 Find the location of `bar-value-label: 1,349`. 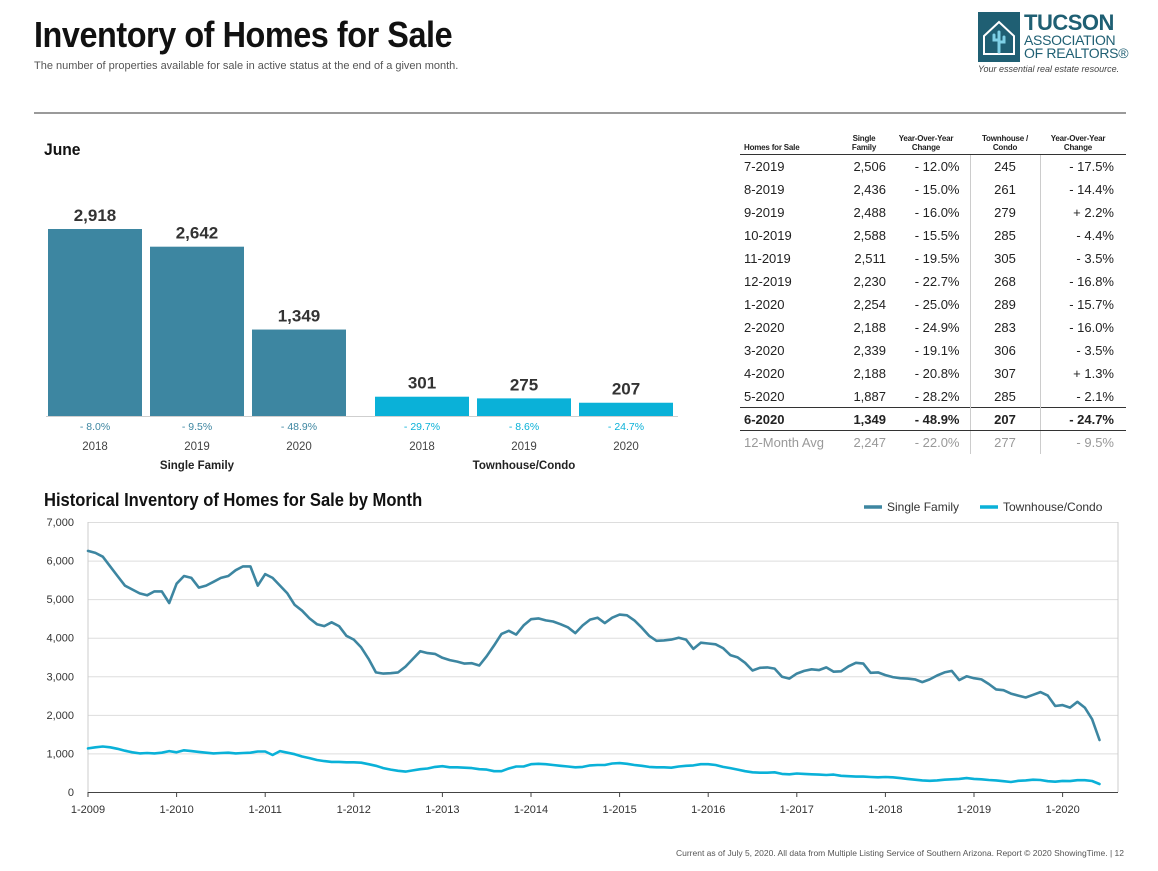

bar-value-label: 1,349 is located at coordinates (299, 316).